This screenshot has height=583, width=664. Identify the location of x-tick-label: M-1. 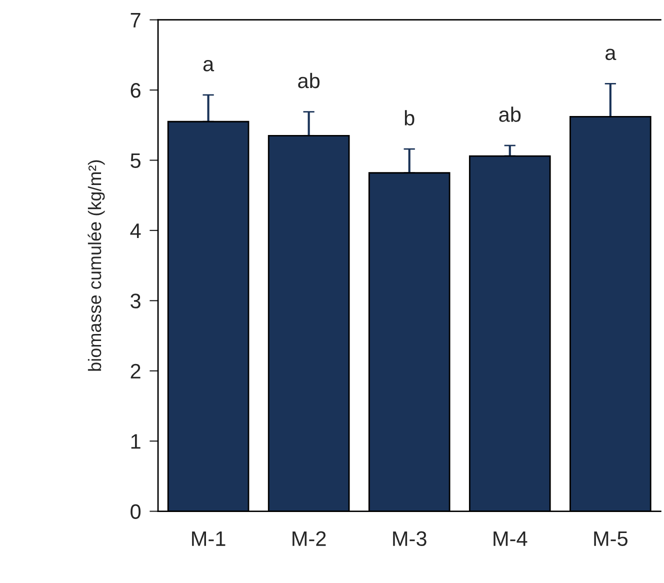
(209, 539).